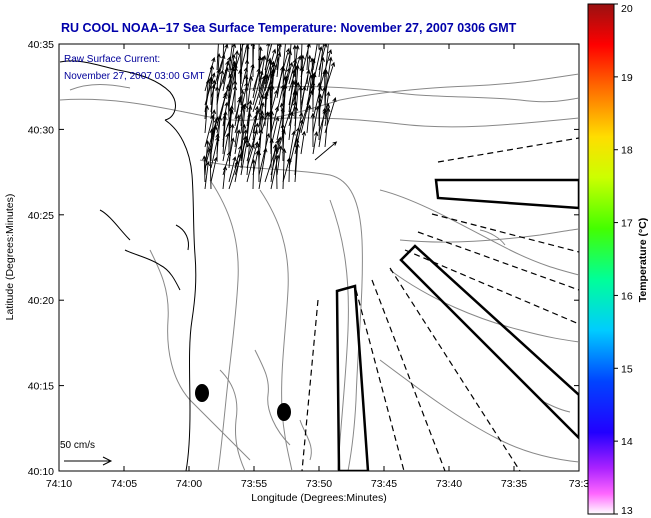  I want to click on scale-label: 50 cm/s, so click(77, 445).